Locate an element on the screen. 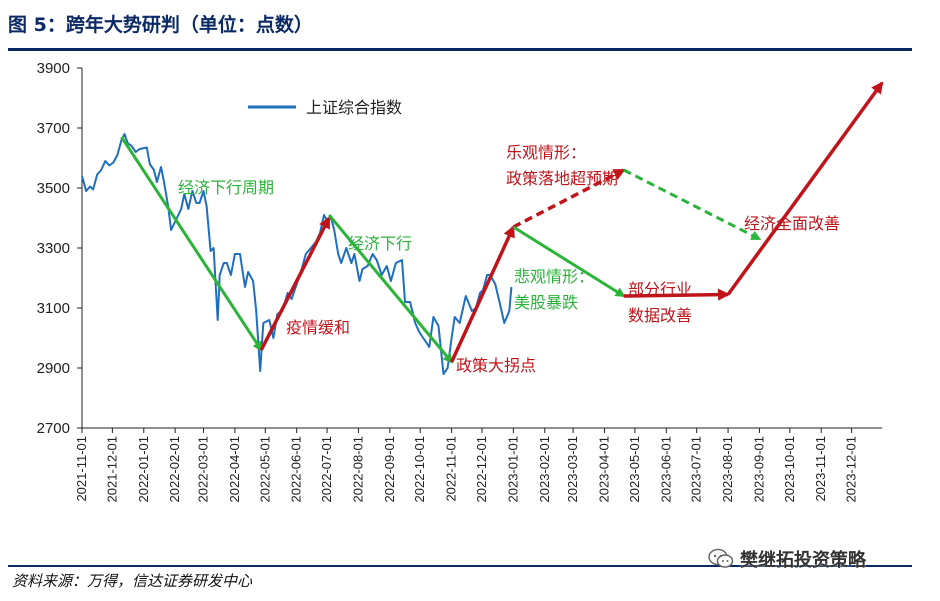  annotation-label-4: 乐观情形： is located at coordinates (546, 152).